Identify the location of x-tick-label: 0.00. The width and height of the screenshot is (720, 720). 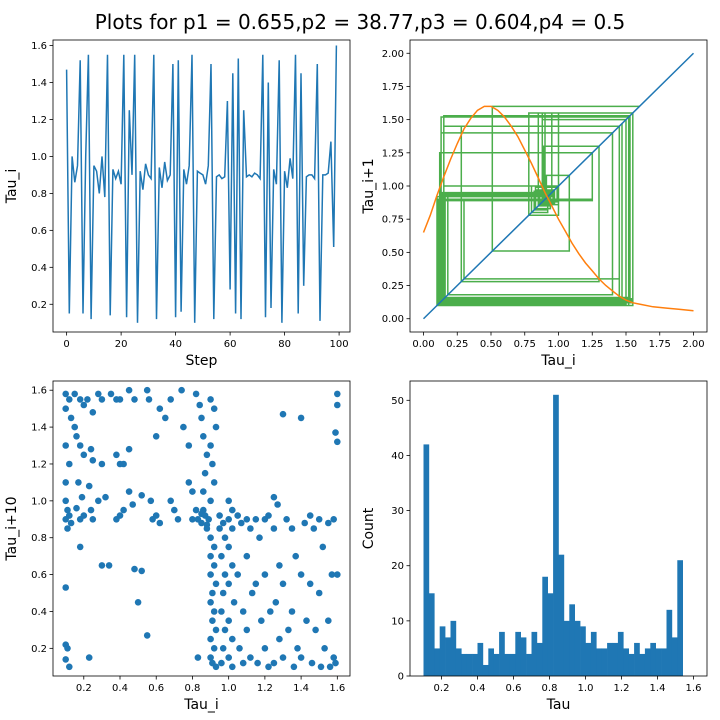
(423, 344).